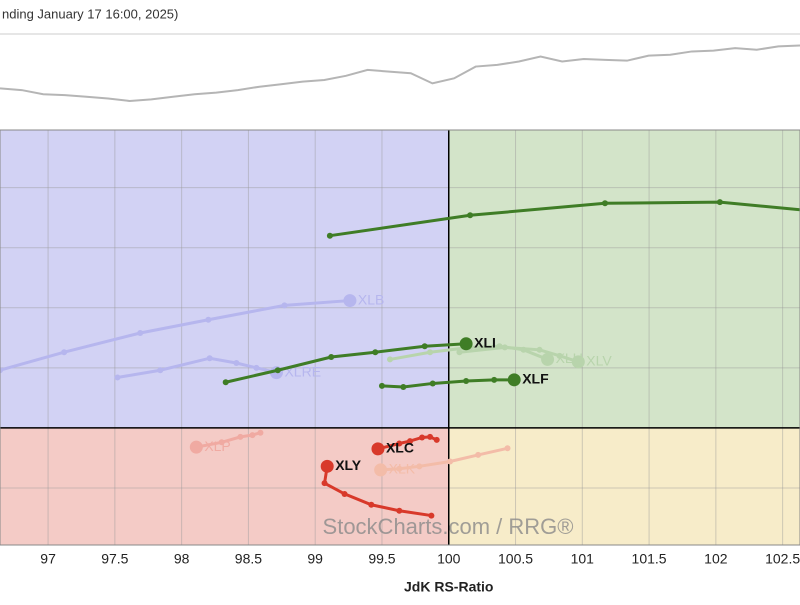 The image size is (800, 605). Describe the element at coordinates (535, 379) in the screenshot. I see `series-label: XLF` at that location.